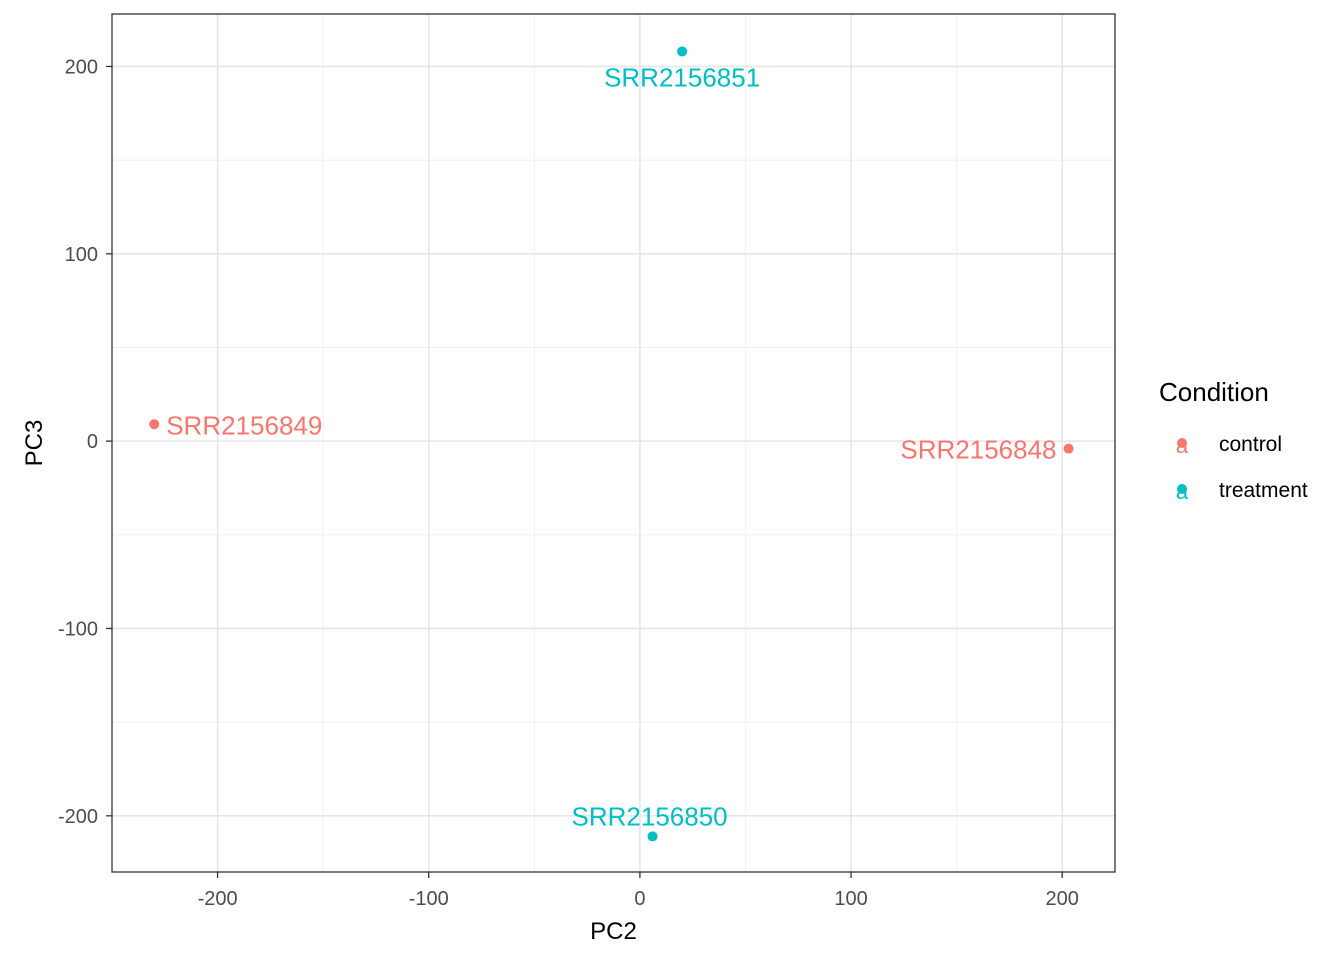 The height and width of the screenshot is (960, 1344). I want to click on x-tick-label: -100, so click(429, 899).